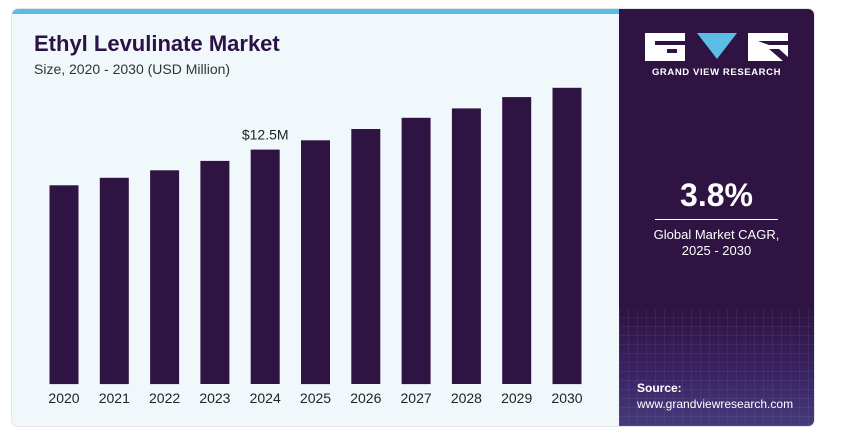 The height and width of the screenshot is (435, 844). What do you see at coordinates (165, 277) in the screenshot?
I see `bar-2022` at bounding box center [165, 277].